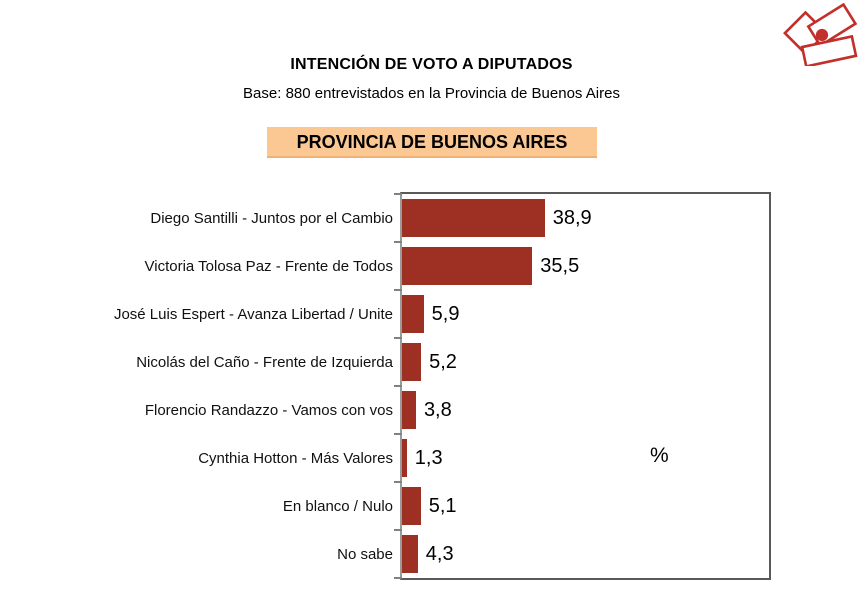 Image resolution: width=863 pixels, height=606 pixels. What do you see at coordinates (437, 409) in the screenshot?
I see `value-label: 3,8` at bounding box center [437, 409].